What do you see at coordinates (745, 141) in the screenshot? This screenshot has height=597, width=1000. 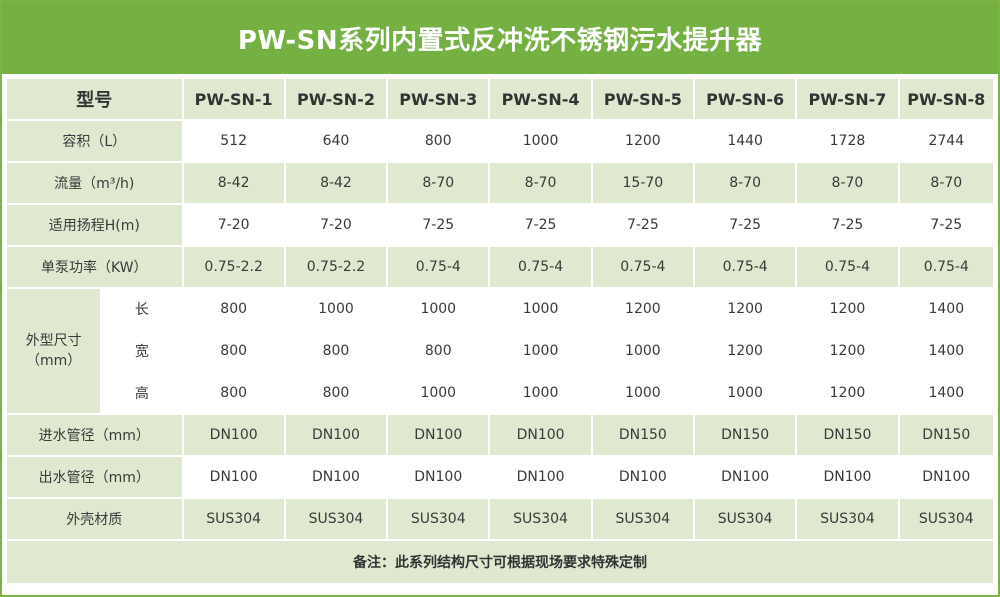 I see `table-cell: 1440` at bounding box center [745, 141].